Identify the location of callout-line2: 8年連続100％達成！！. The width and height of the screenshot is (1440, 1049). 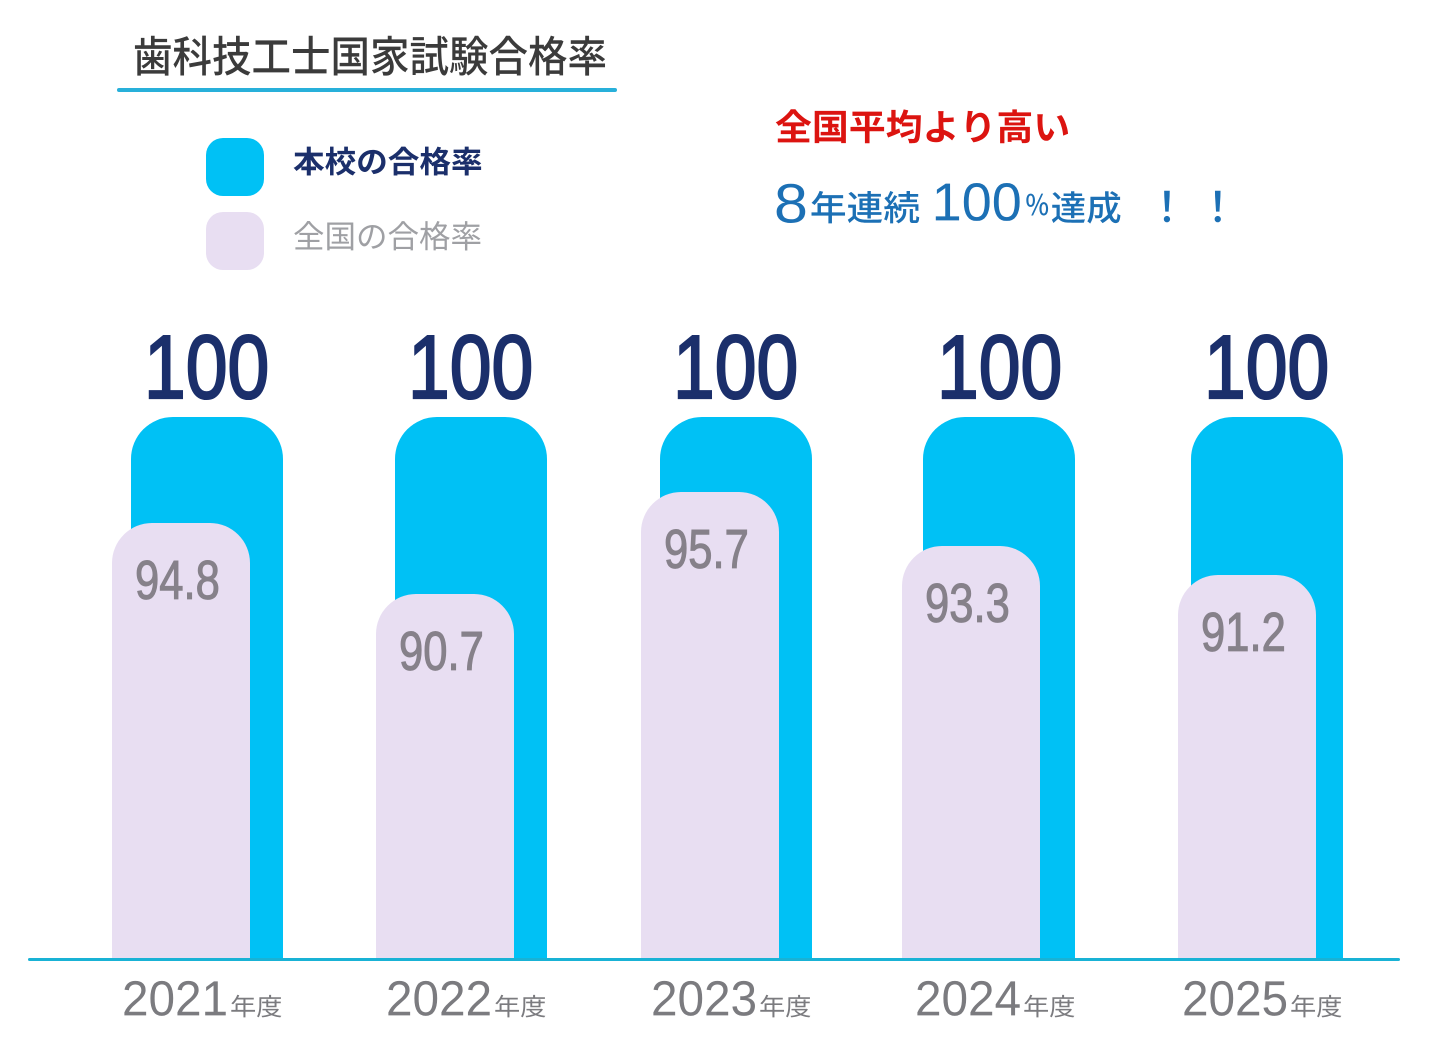
(1011, 201).